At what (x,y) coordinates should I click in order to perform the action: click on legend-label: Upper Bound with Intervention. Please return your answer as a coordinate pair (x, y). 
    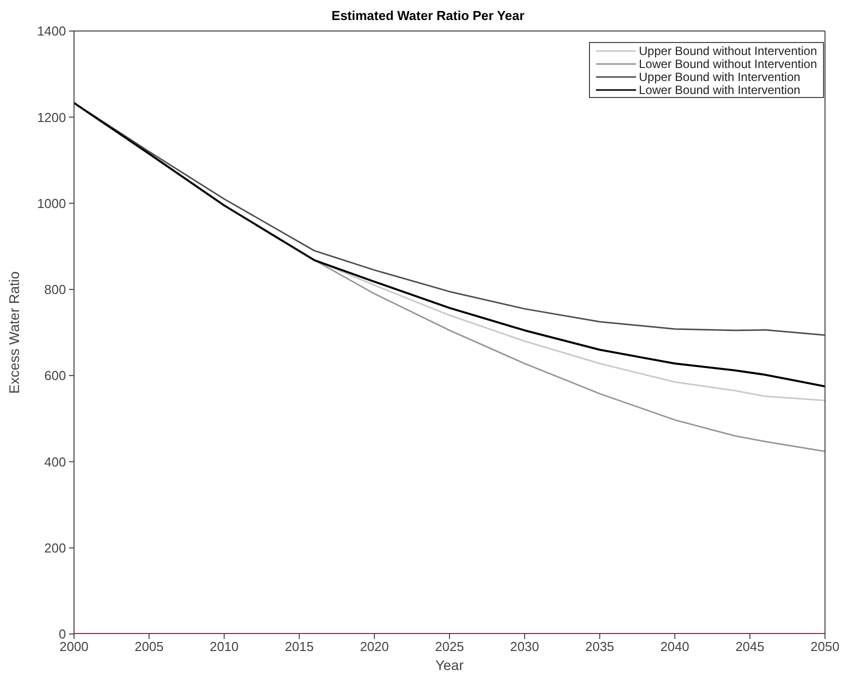
    Looking at the image, I should click on (719, 77).